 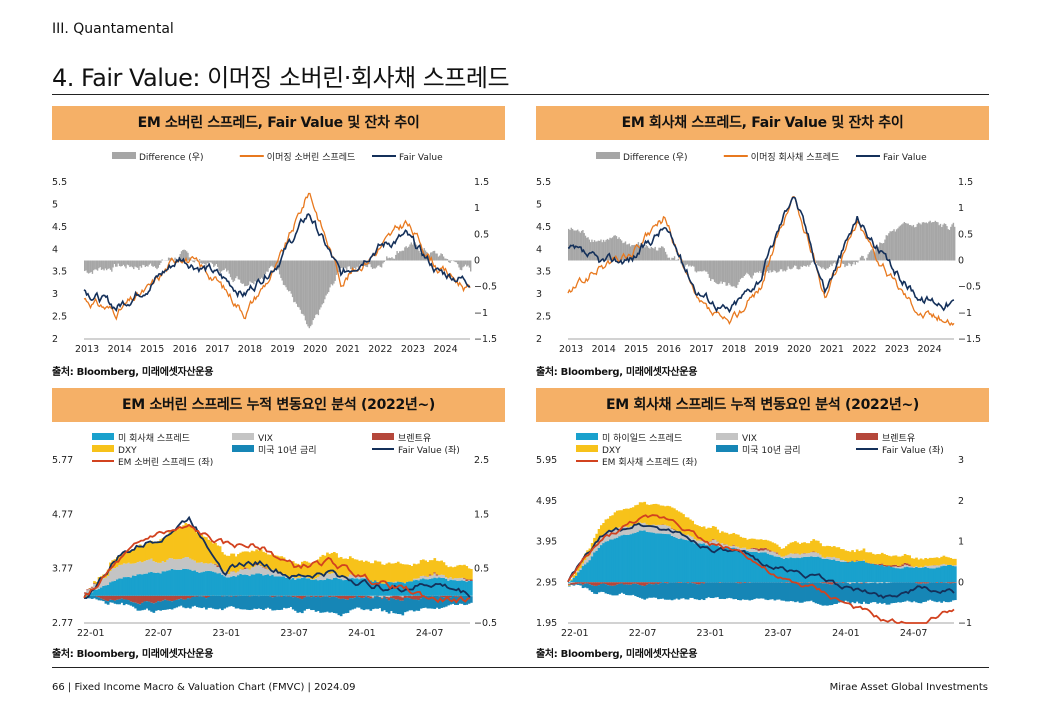 What do you see at coordinates (642, 438) in the screenshot?
I see `legend-label: 미 하이일드 스프레드` at bounding box center [642, 438].